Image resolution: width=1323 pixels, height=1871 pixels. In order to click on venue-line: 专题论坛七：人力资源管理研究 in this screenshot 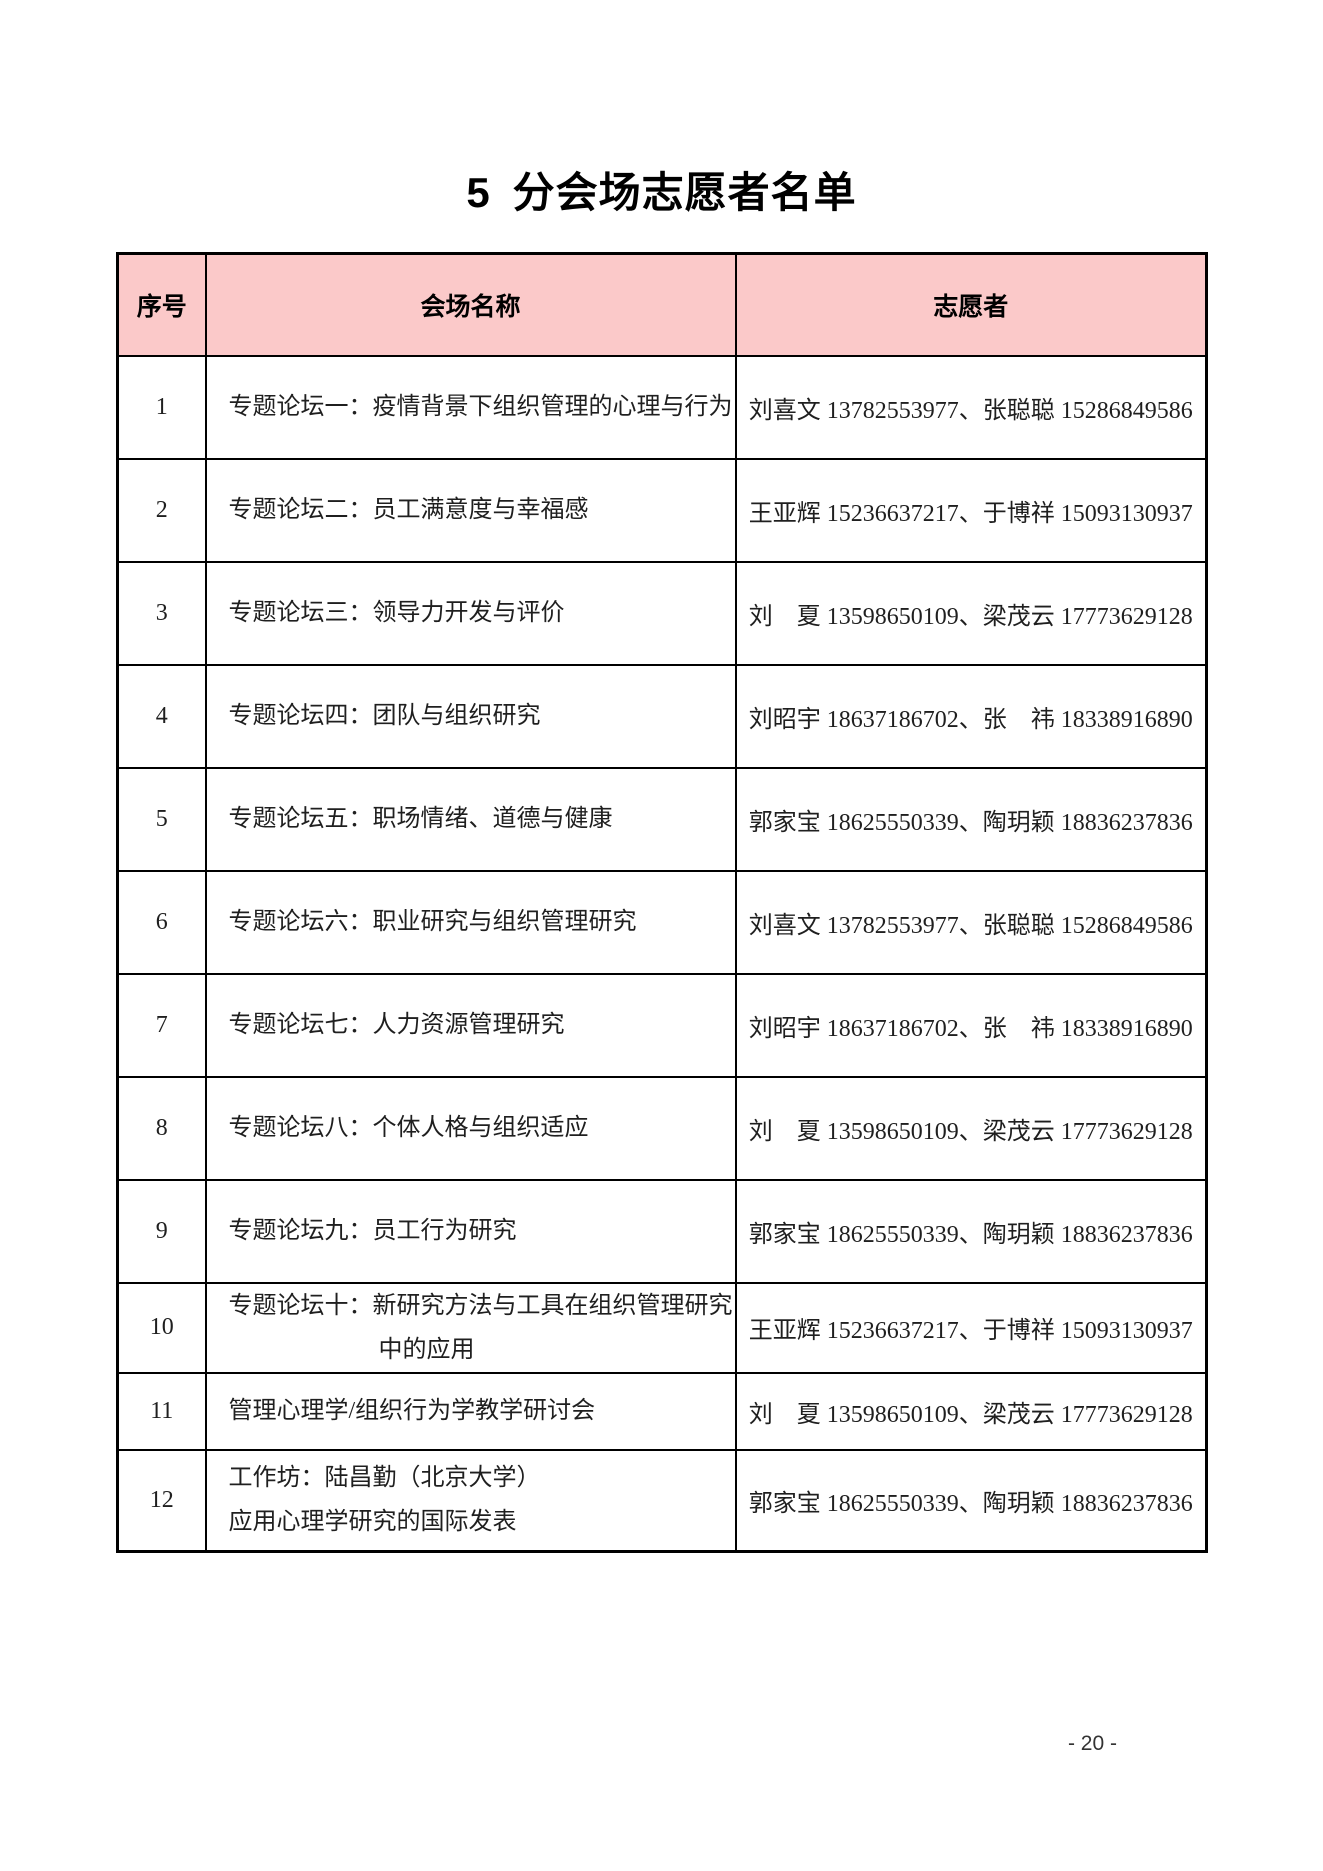, I will do `click(396, 1025)`.